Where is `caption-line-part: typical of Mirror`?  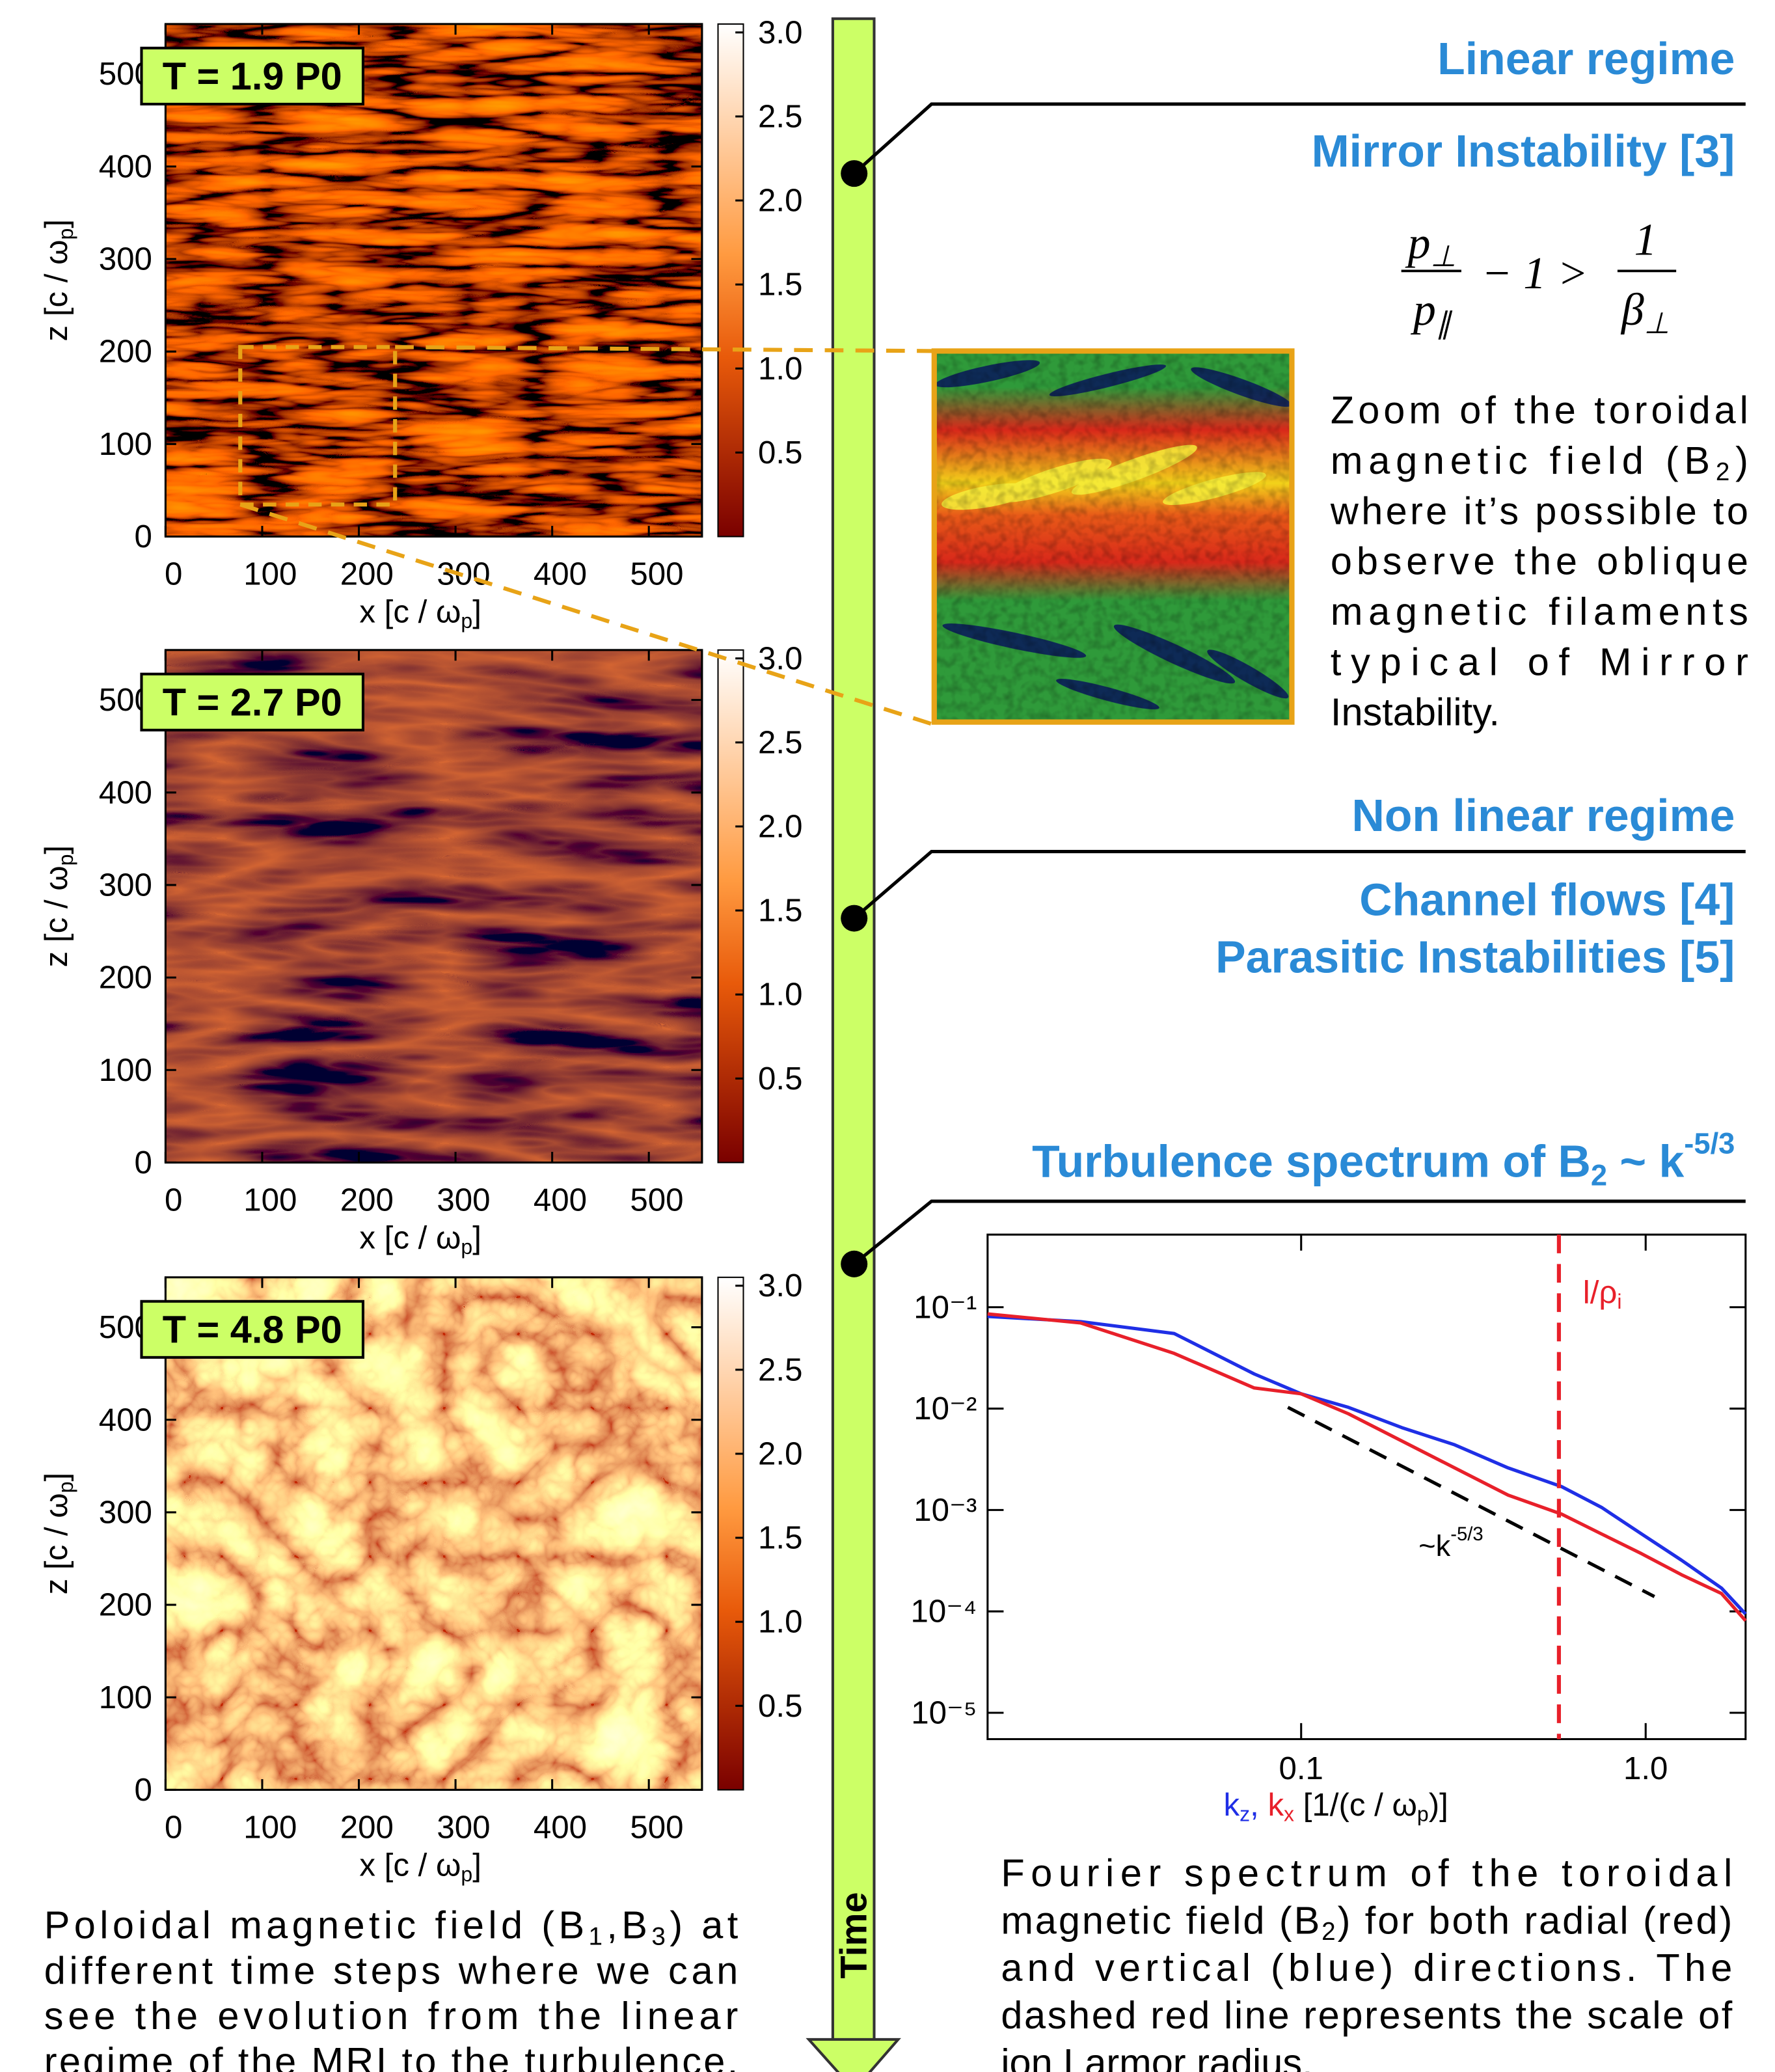
caption-line-part: typical of Mirror is located at coordinates (1539, 661).